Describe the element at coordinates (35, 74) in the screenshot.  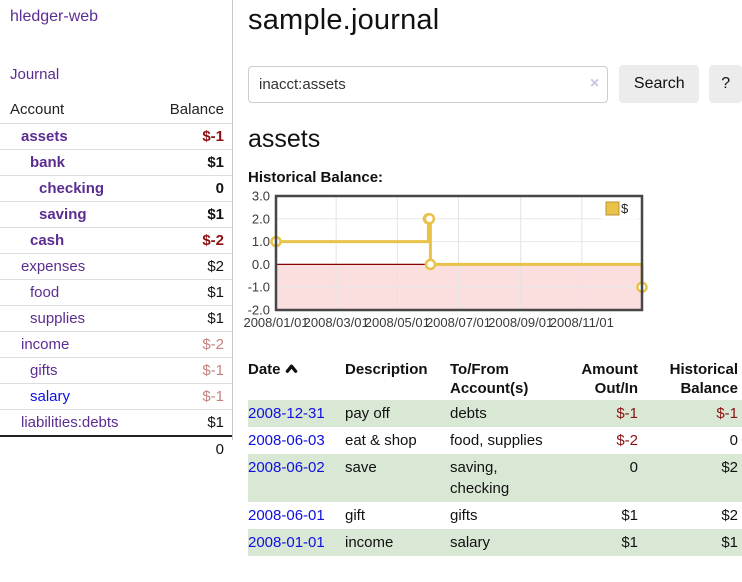
I see `sidebar-item-journal: Journal` at that location.